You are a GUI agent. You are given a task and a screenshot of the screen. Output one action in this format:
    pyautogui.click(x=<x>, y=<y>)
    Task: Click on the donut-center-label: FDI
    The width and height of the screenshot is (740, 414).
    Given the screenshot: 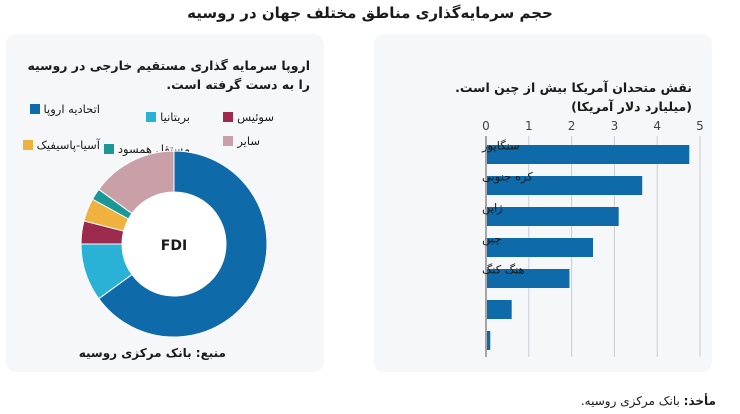 What is the action you would take?
    pyautogui.click(x=174, y=246)
    